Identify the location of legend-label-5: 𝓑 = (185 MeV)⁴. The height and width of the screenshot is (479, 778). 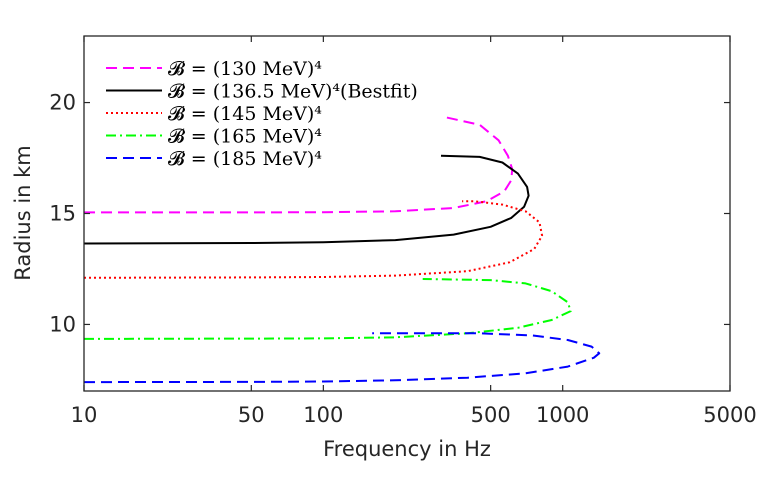
(245, 159).